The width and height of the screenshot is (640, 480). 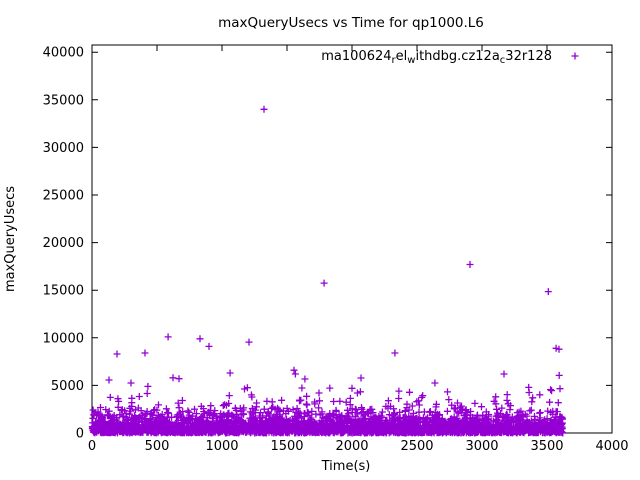 I want to click on x-axis-label: Time(s), so click(x=346, y=466).